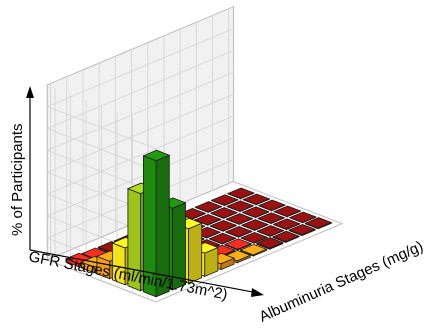 The height and width of the screenshot is (332, 447). I want to click on bar-gfr5-alb11, so click(302, 217).